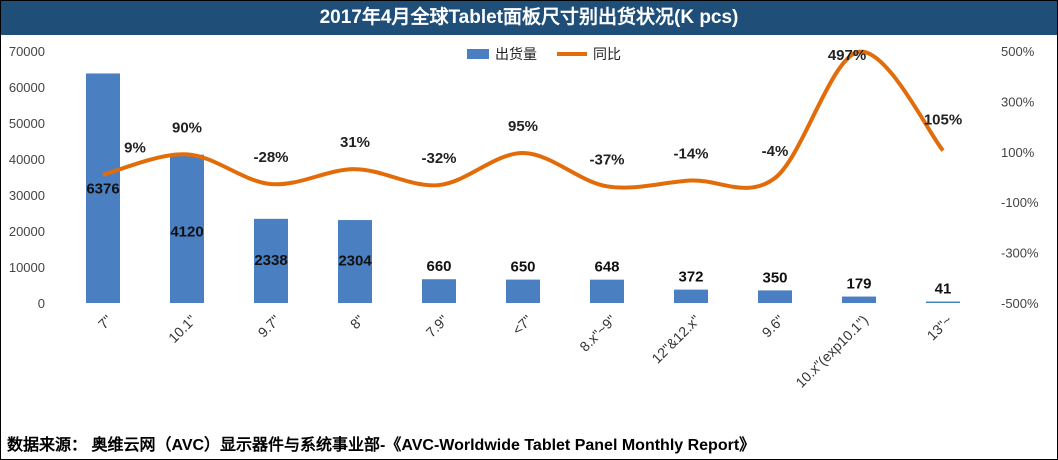 Image resolution: width=1058 pixels, height=460 pixels. I want to click on legend-bar-label: 出货量, so click(516, 54).